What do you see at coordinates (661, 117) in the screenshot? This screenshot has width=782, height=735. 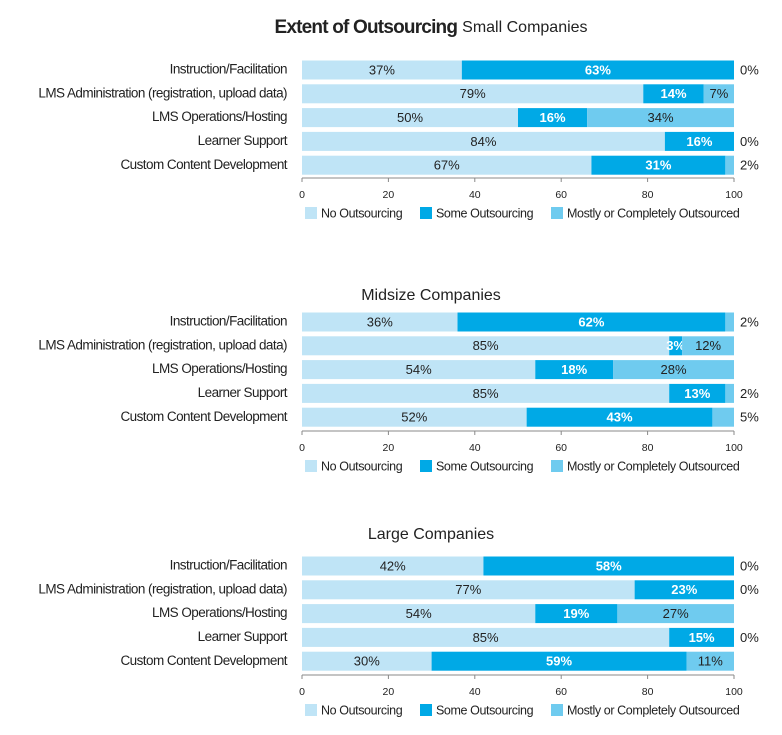 I see `value-label: 34%` at bounding box center [661, 117].